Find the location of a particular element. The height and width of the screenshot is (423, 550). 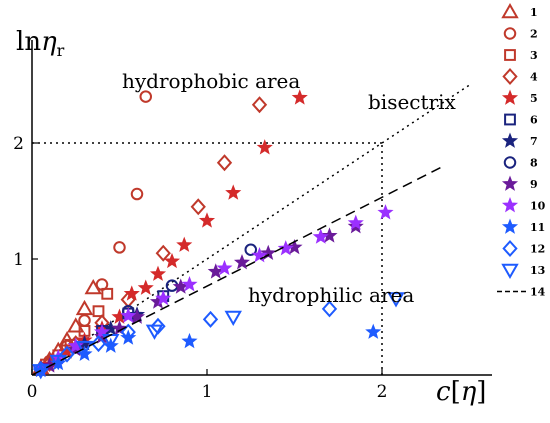

x-axis-label-rbracket: ] is located at coordinates (481, 392).